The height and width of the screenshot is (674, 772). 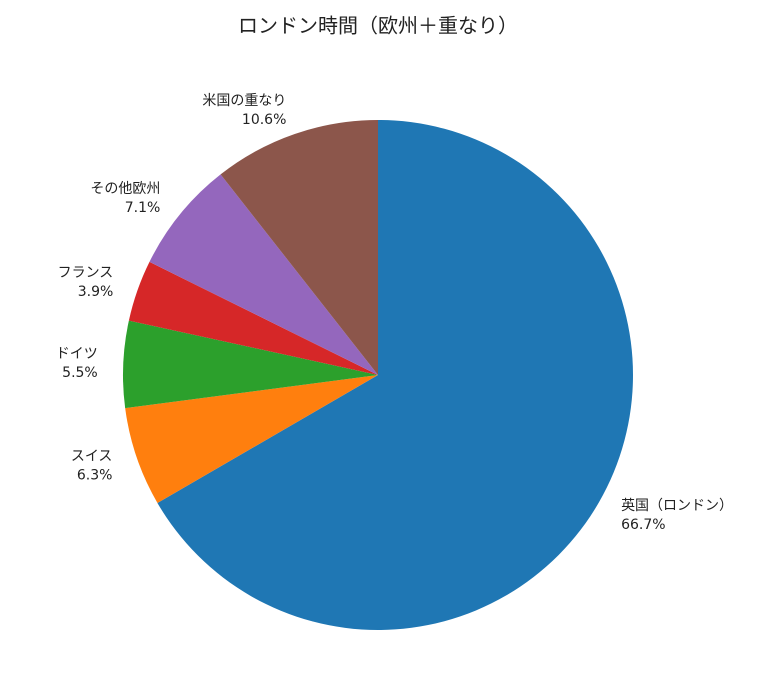 I want to click on value-label: 10.6%, so click(x=264, y=120).